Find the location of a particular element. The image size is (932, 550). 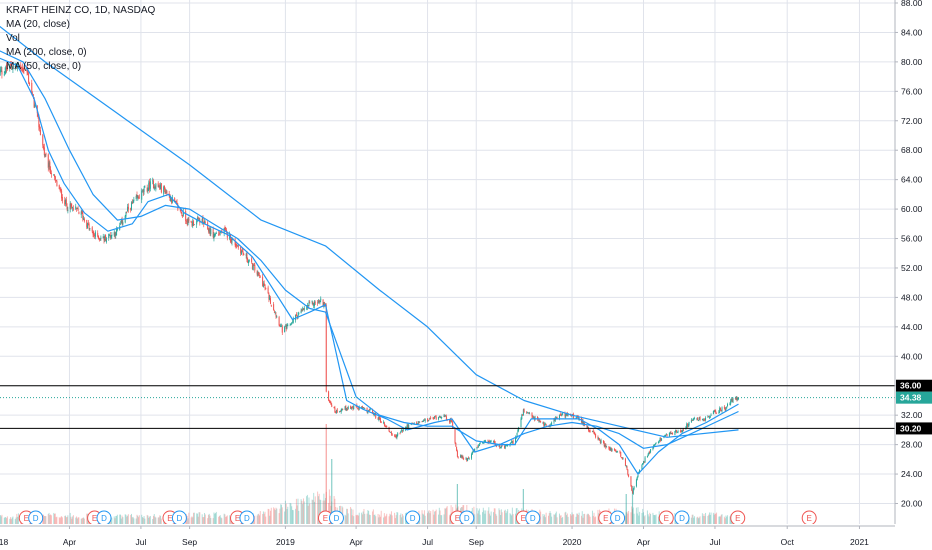

legend-ma200: MA (200, close, 0) is located at coordinates (46, 52).